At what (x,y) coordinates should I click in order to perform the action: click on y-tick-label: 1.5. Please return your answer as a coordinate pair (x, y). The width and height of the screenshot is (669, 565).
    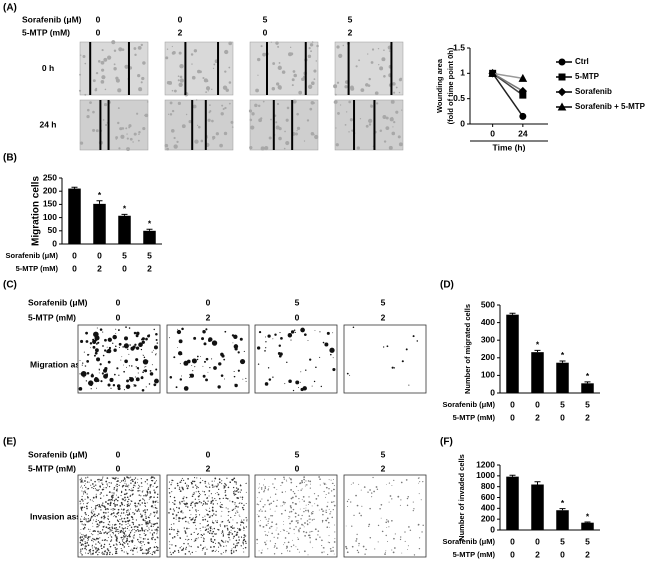
    Looking at the image, I should click on (459, 47).